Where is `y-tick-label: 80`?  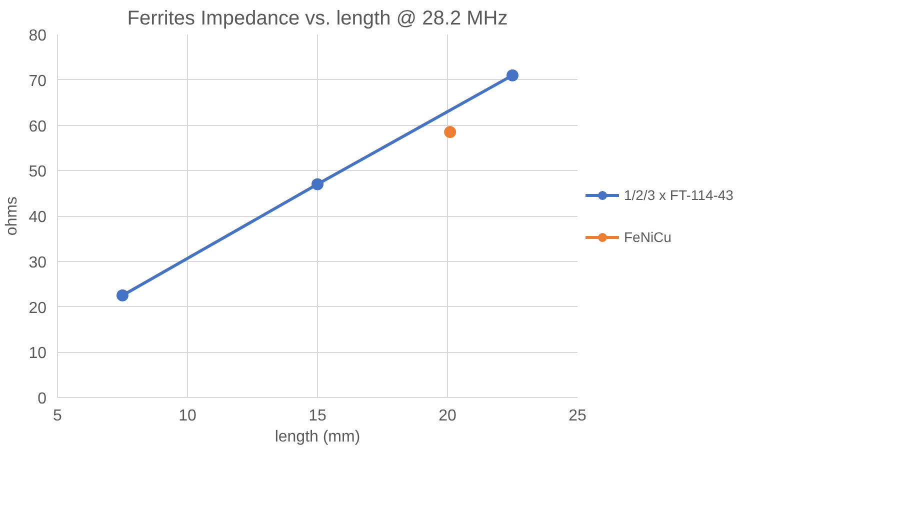 y-tick-label: 80 is located at coordinates (37, 36).